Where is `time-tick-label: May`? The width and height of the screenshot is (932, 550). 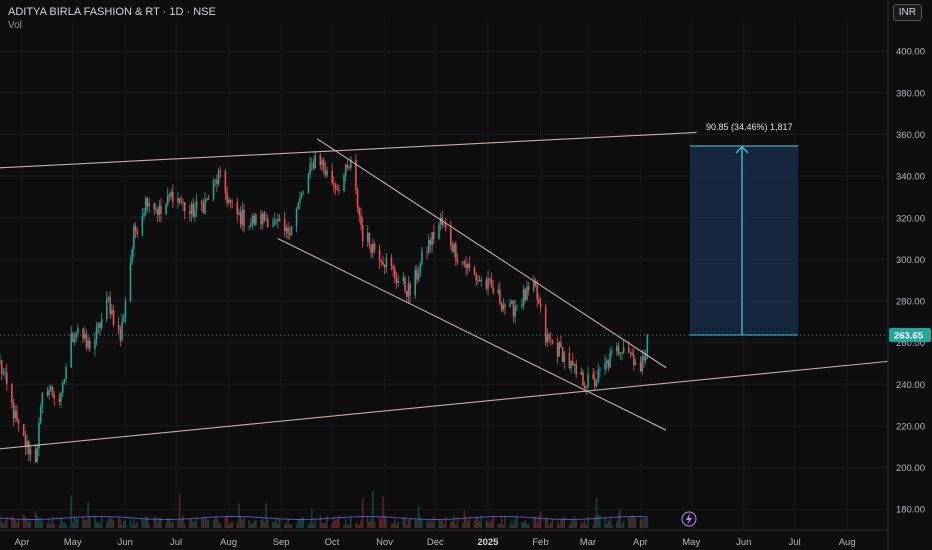 time-tick-label: May is located at coordinates (73, 542).